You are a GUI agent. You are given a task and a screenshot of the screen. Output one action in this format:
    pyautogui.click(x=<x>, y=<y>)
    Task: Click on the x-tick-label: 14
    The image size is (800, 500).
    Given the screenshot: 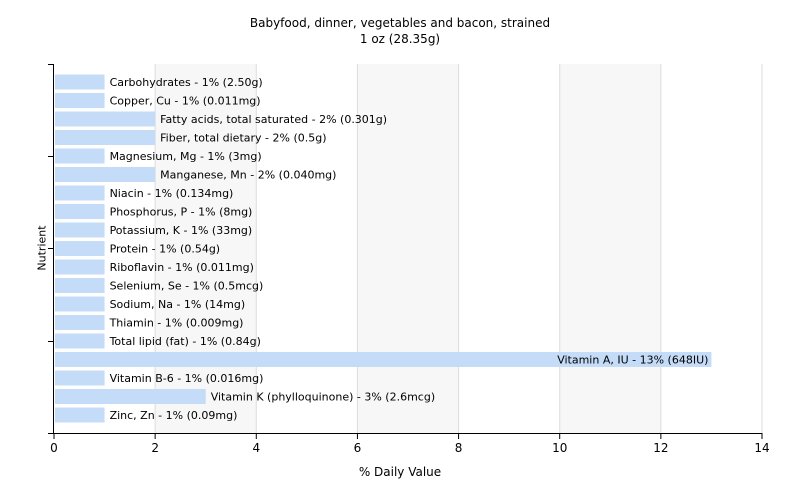 What is the action you would take?
    pyautogui.click(x=761, y=448)
    